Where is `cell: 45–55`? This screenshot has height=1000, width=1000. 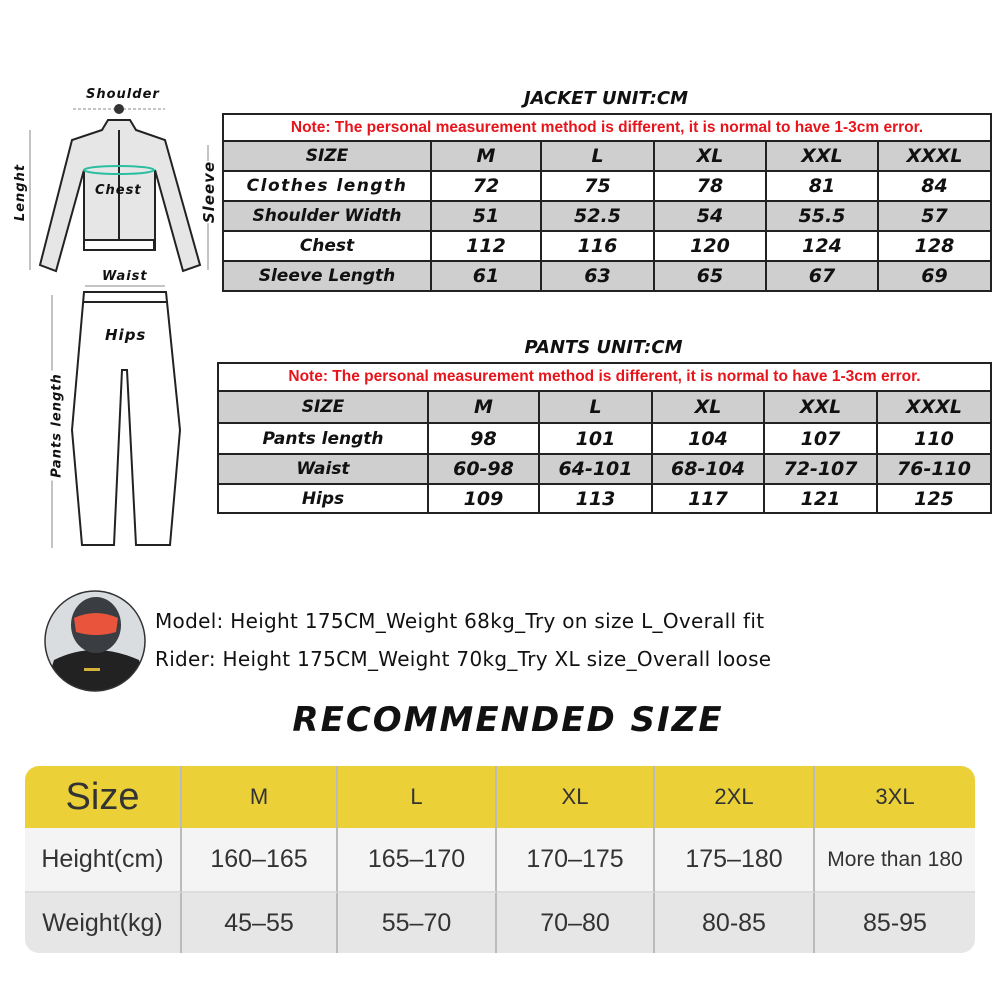 cell: 45–55 is located at coordinates (260, 923).